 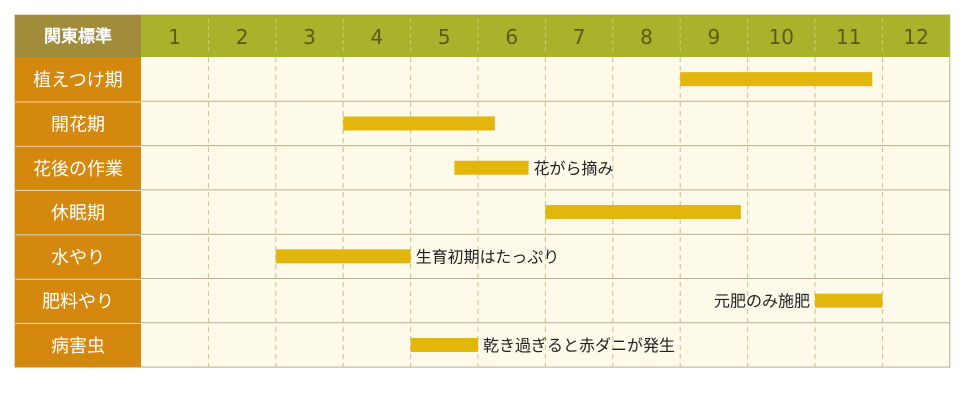 I want to click on month-header: 関東標準 1 2 3 4 5 6 7 8 9 10 11 12, so click(x=482, y=36).